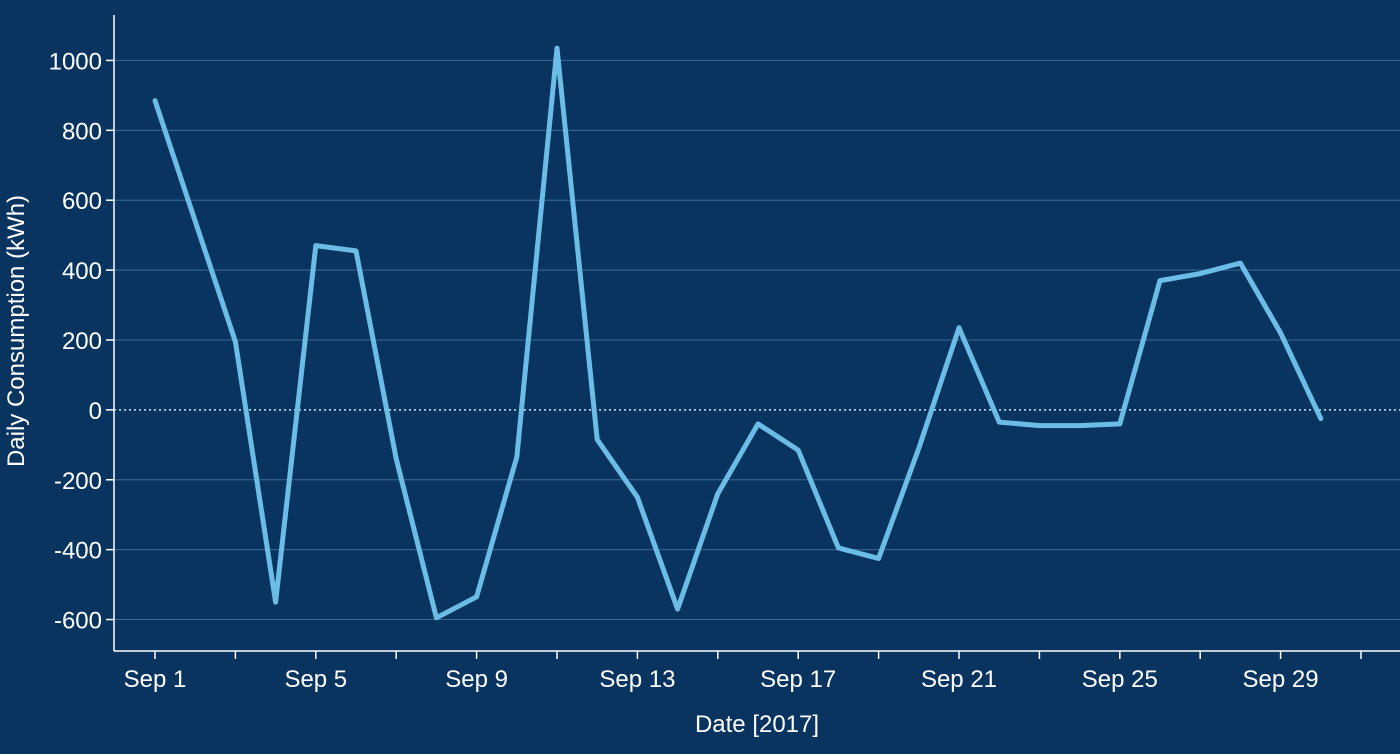 The height and width of the screenshot is (754, 1400). I want to click on x-tick-label: Sep 1, so click(155, 679).